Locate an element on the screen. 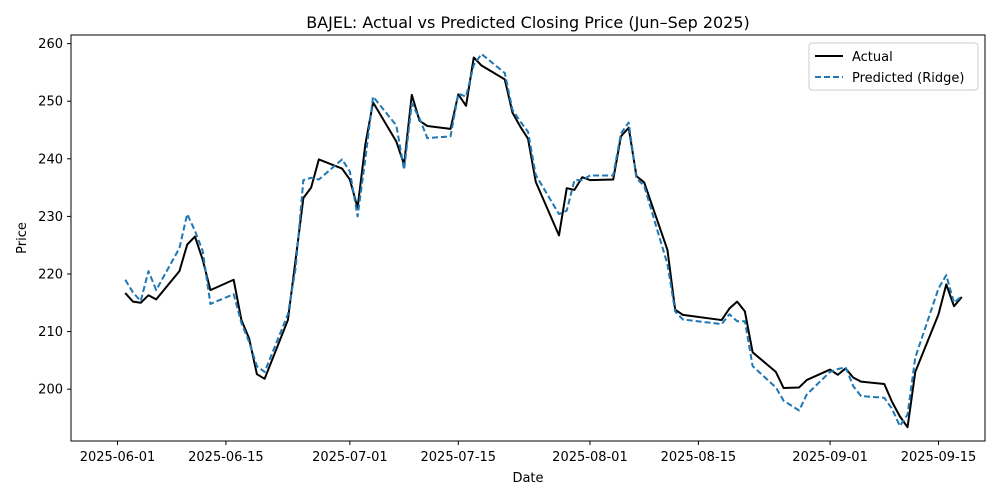 The image size is (1000, 500). y-axis-title: Price is located at coordinates (22, 238).